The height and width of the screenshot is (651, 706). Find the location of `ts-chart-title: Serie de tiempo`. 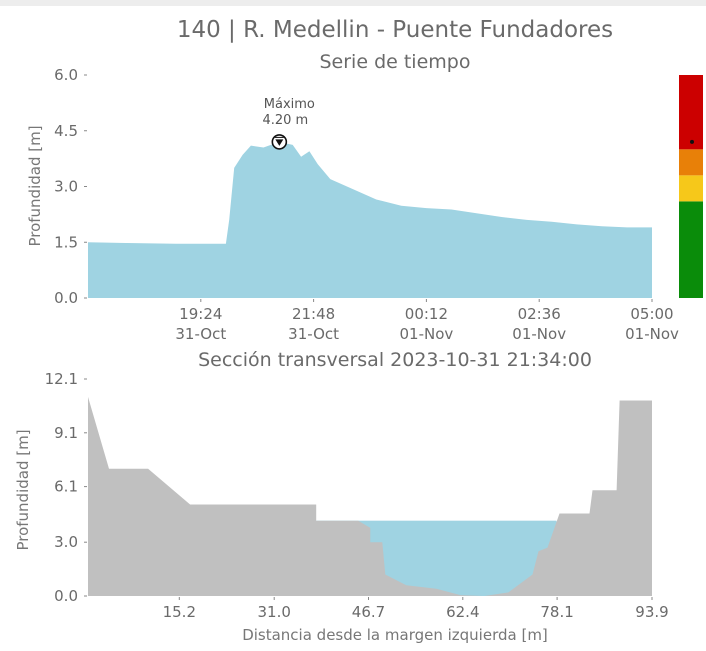

ts-chart-title: Serie de tiempo is located at coordinates (395, 62).